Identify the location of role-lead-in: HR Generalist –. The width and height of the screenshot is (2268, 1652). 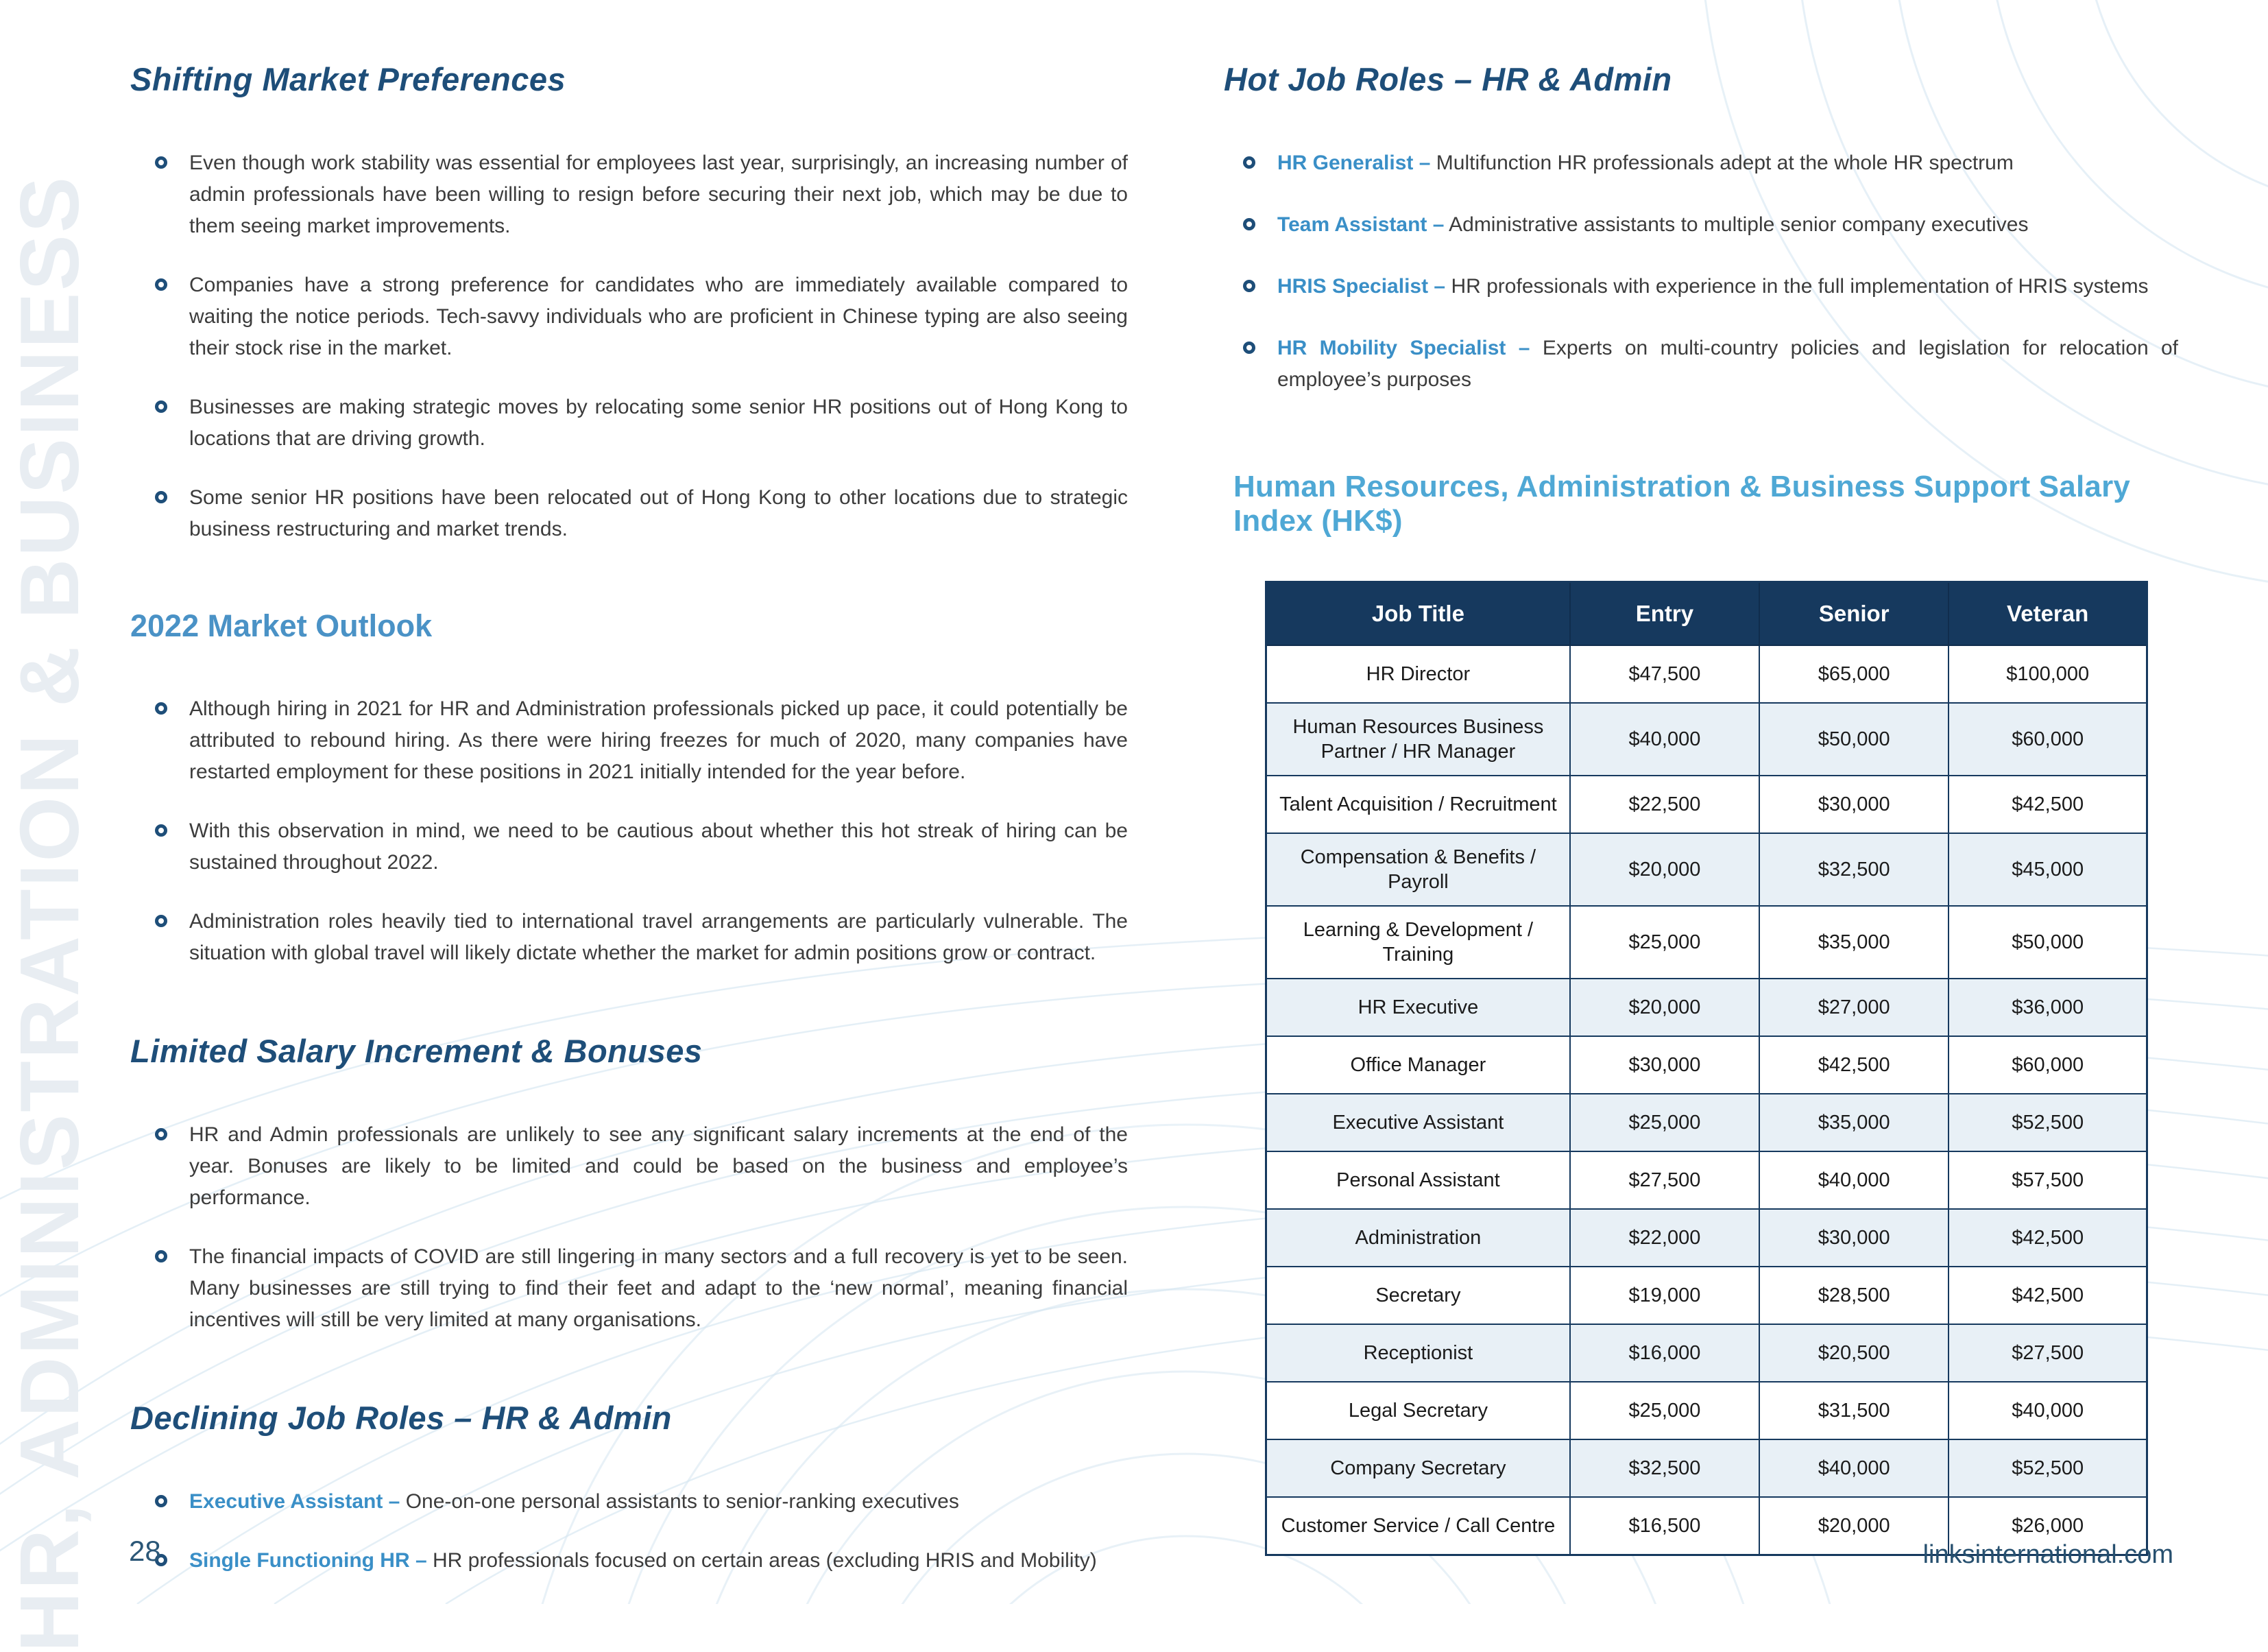
(1354, 163).